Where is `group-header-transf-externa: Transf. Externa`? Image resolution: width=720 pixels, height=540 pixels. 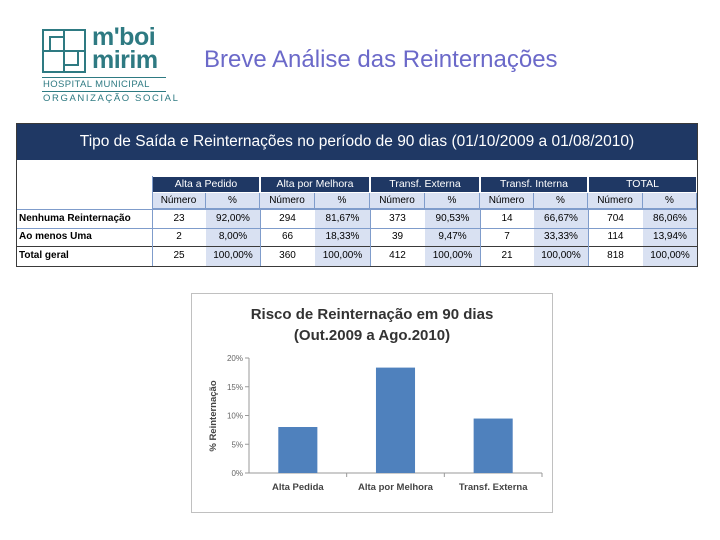
group-header-transf-externa: Transf. Externa is located at coordinates (425, 184).